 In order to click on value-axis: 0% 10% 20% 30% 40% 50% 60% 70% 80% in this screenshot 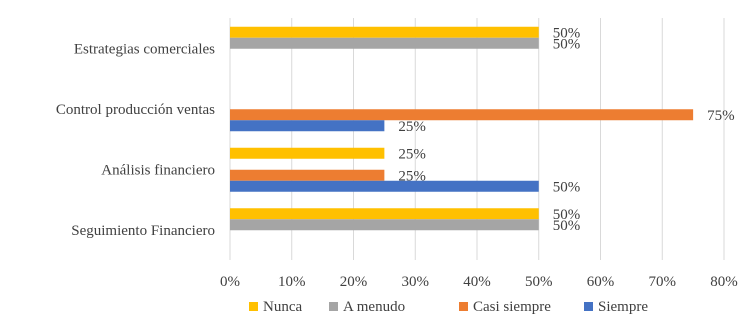, I will do `click(479, 282)`.